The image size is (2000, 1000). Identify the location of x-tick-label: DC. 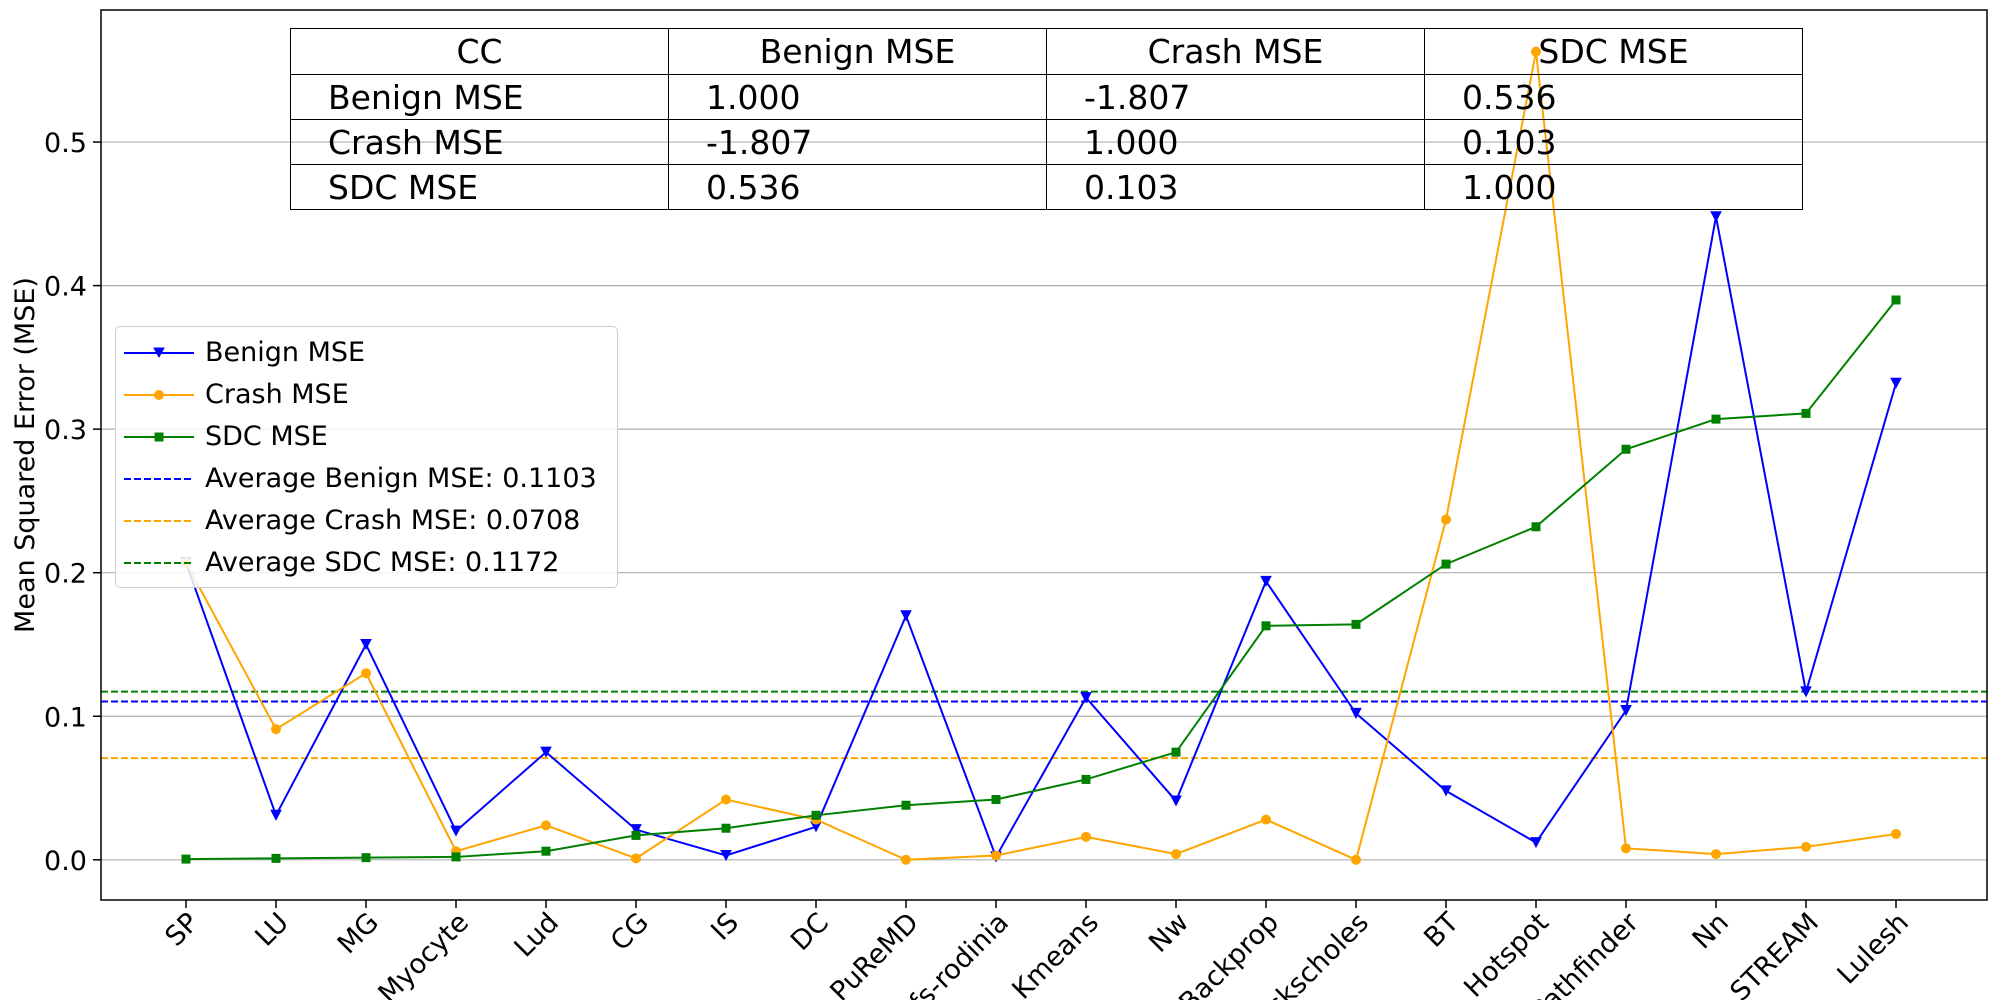
(810, 932).